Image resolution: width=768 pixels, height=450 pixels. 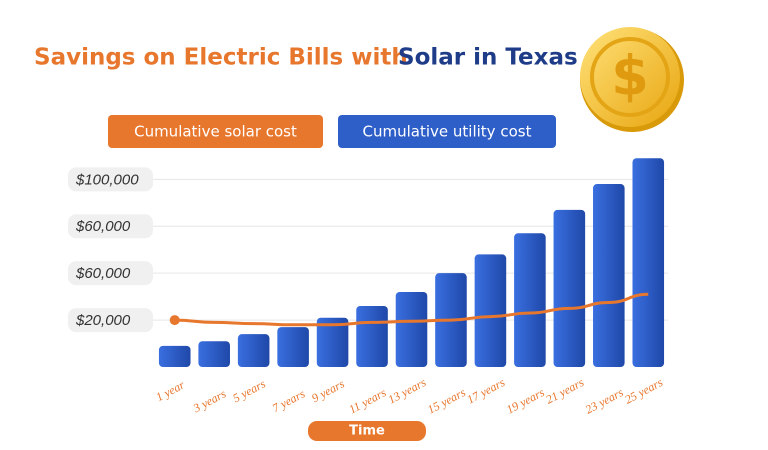 I want to click on legend-label: Cumulative solar cost, so click(x=215, y=132).